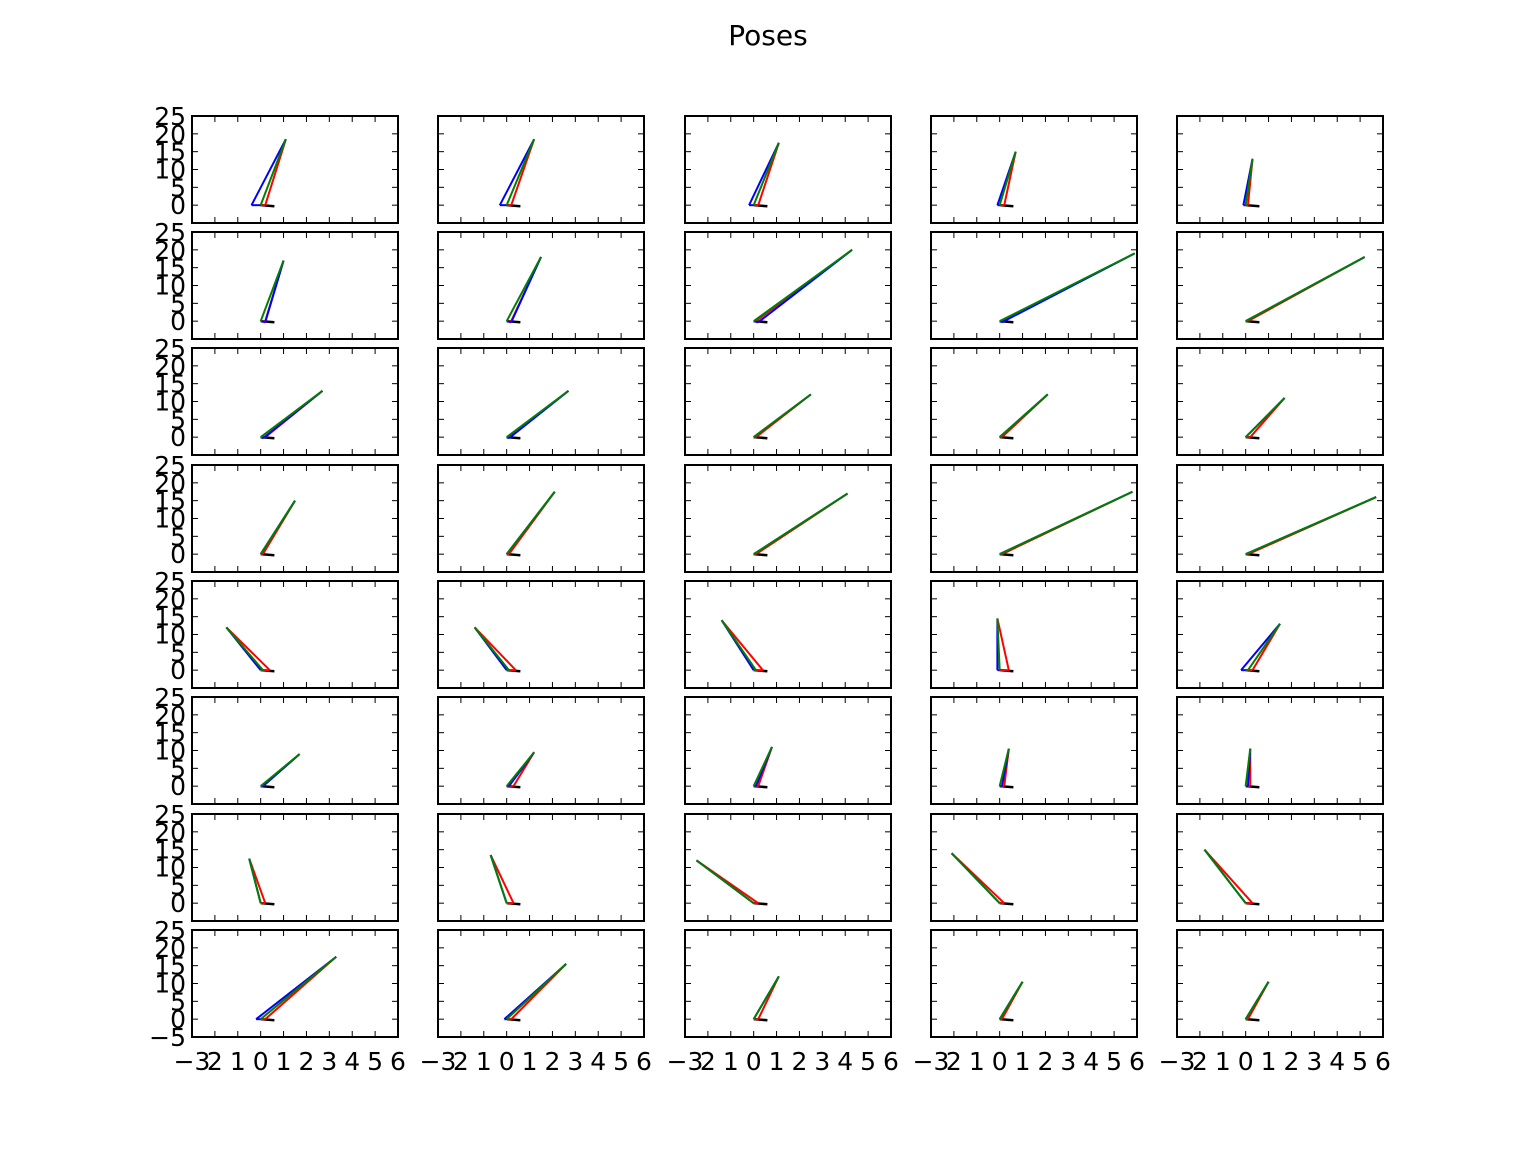  Describe the element at coordinates (644, 1061) in the screenshot. I see `x-tick-label: 6` at that location.